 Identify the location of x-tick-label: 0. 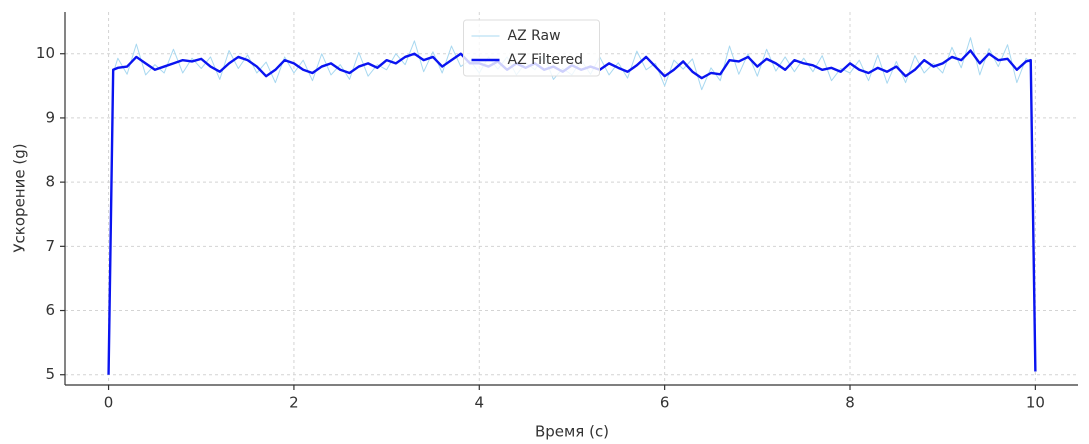
(109, 403).